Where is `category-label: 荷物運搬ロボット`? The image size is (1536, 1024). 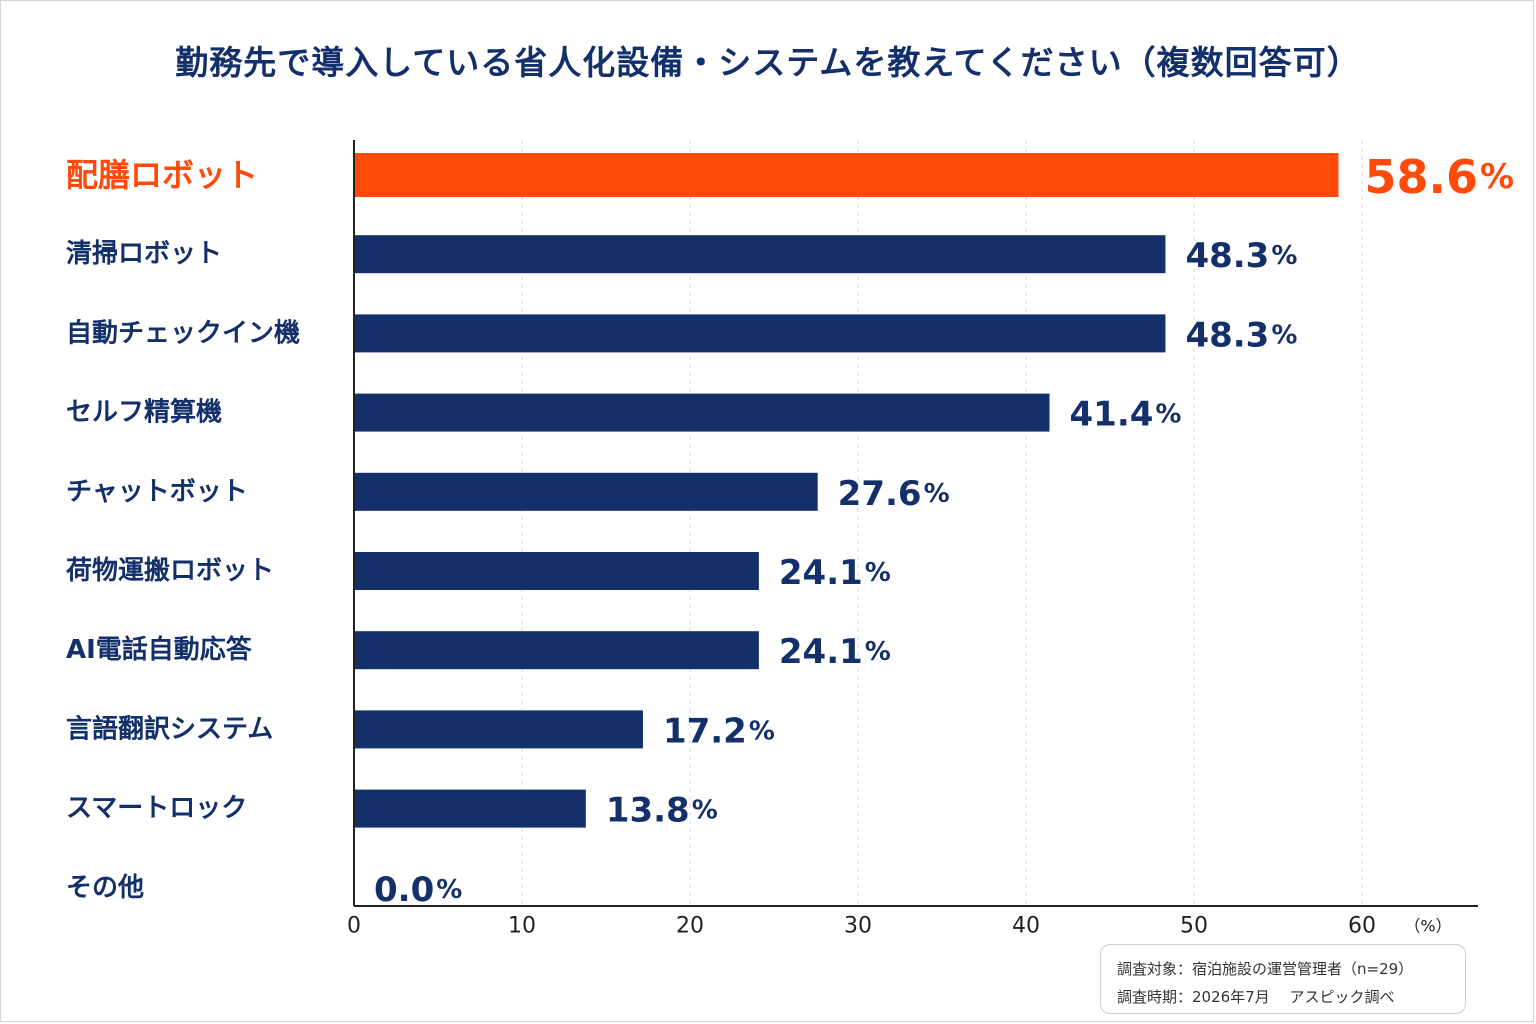 category-label: 荷物運搬ロボット is located at coordinates (170, 570).